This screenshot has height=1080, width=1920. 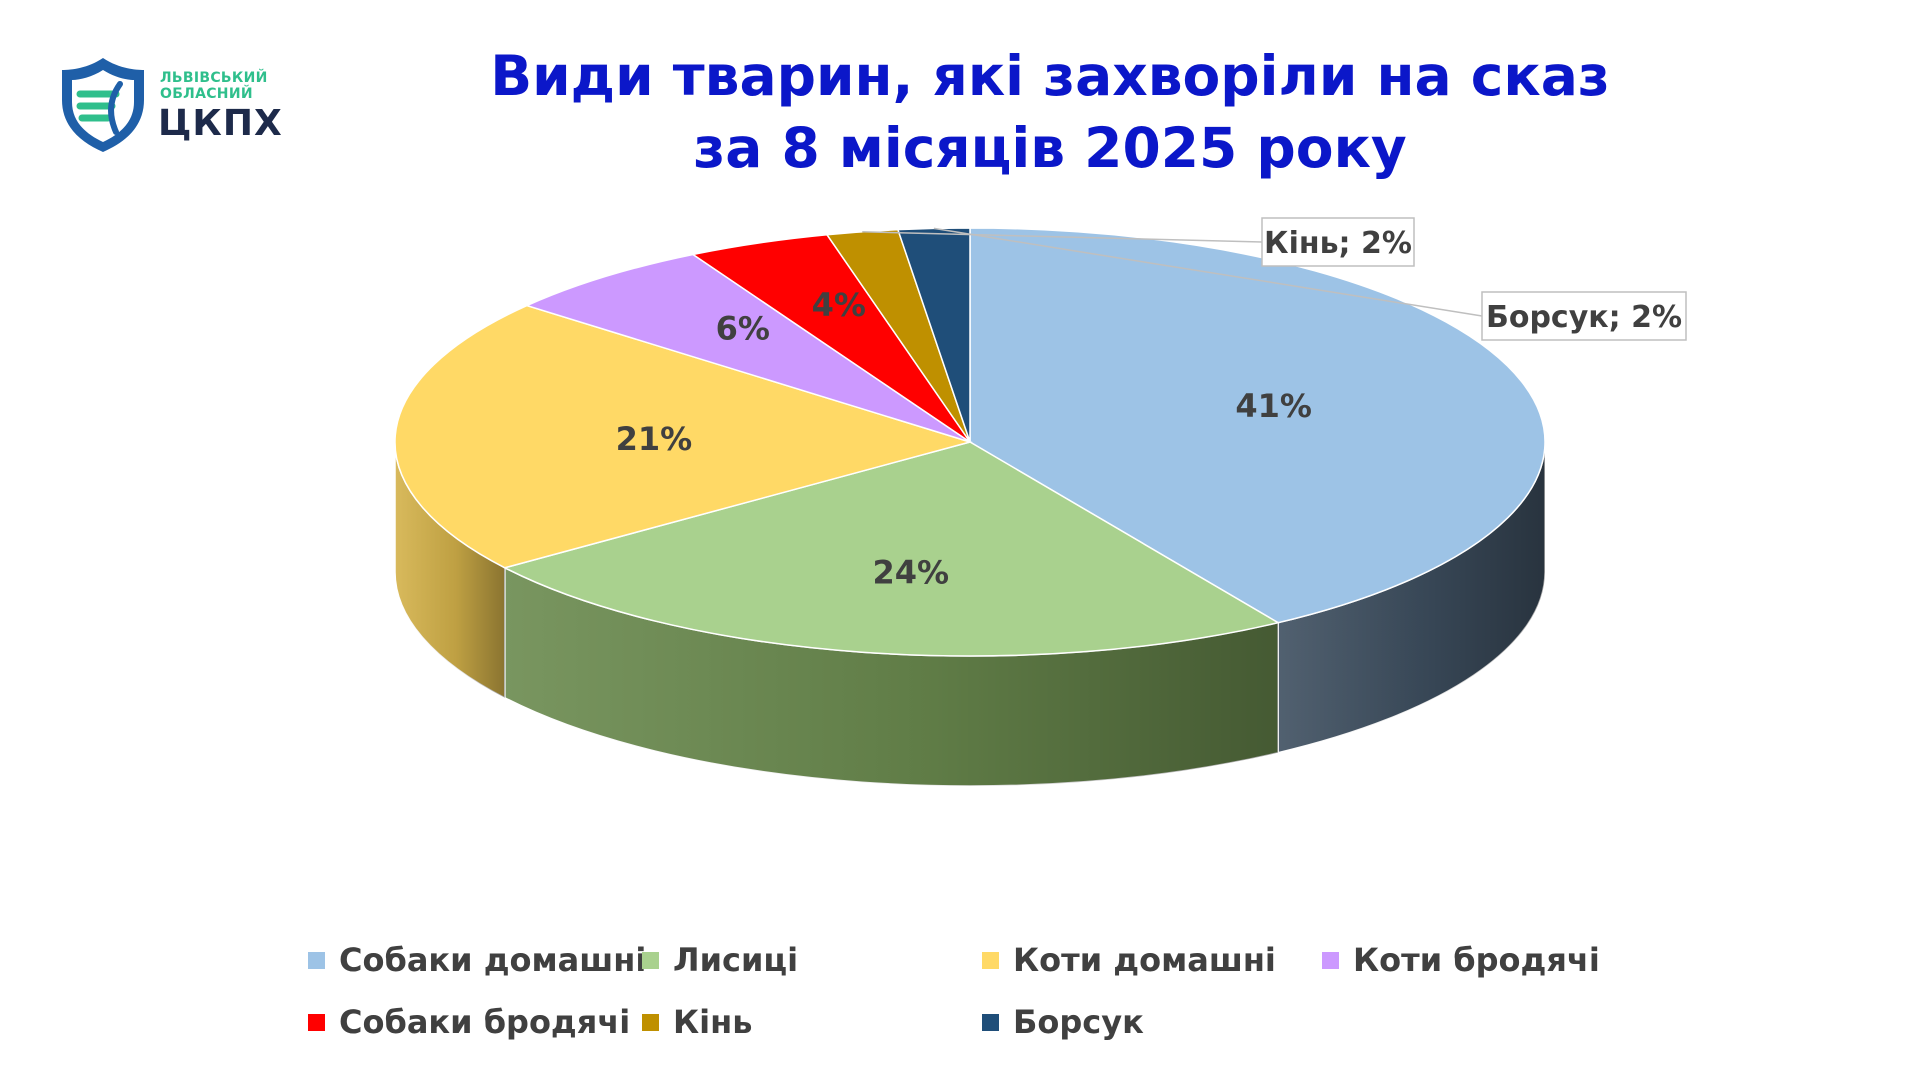 What do you see at coordinates (1144, 960) in the screenshot?
I see `legend-label: Коти домашні` at bounding box center [1144, 960].